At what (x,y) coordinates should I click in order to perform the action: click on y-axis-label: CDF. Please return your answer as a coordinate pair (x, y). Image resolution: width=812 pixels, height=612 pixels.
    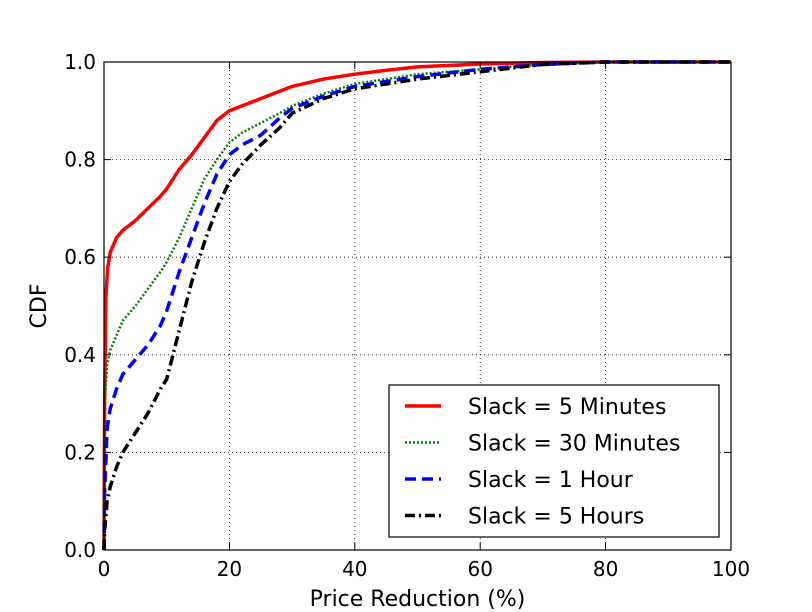
    Looking at the image, I should click on (39, 306).